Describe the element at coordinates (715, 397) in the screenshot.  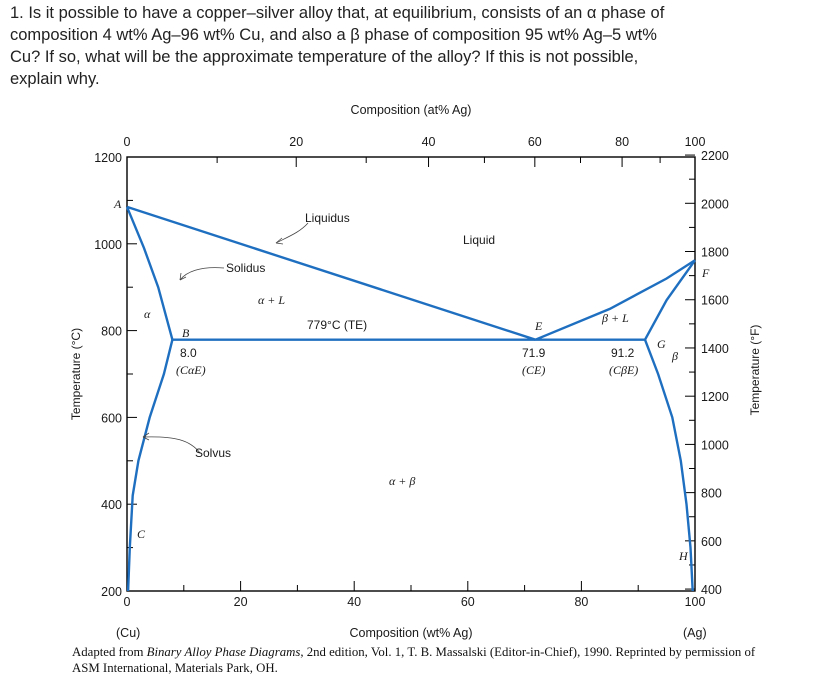
I see `right-tick-label: 1200` at that location.